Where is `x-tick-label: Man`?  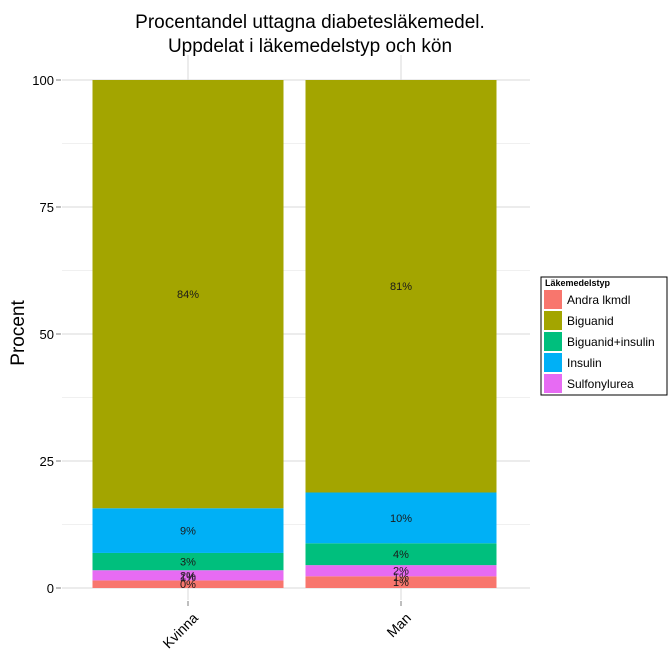
x-tick-label: Man is located at coordinates (398, 625).